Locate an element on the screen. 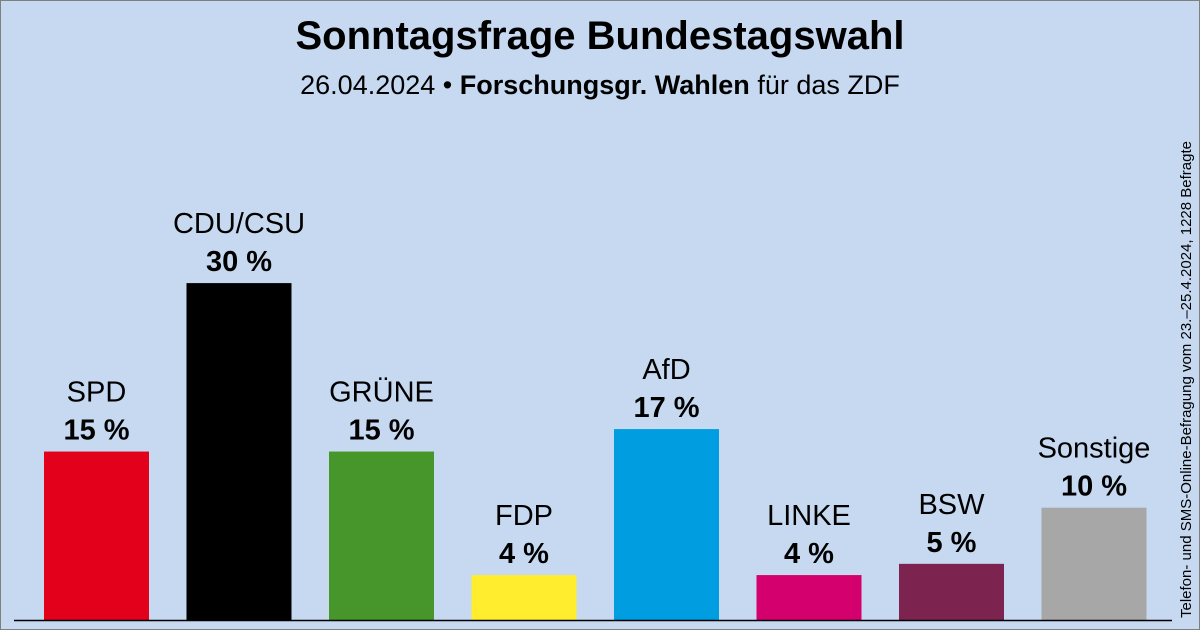  bar-category-label: Sonstige is located at coordinates (1094, 449).